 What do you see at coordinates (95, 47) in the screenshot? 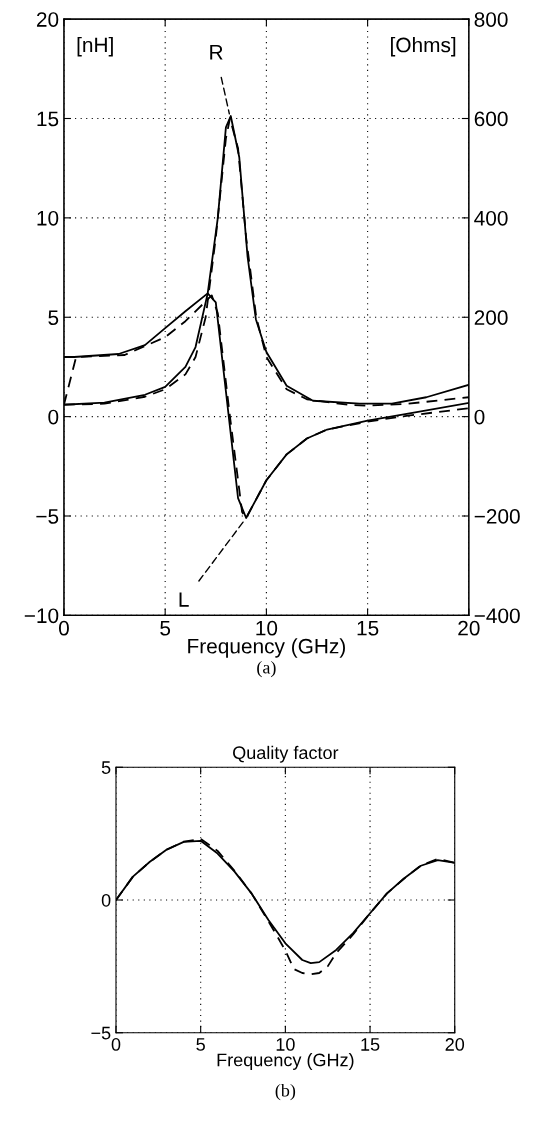
I see `annotation: [nH]` at bounding box center [95, 47].